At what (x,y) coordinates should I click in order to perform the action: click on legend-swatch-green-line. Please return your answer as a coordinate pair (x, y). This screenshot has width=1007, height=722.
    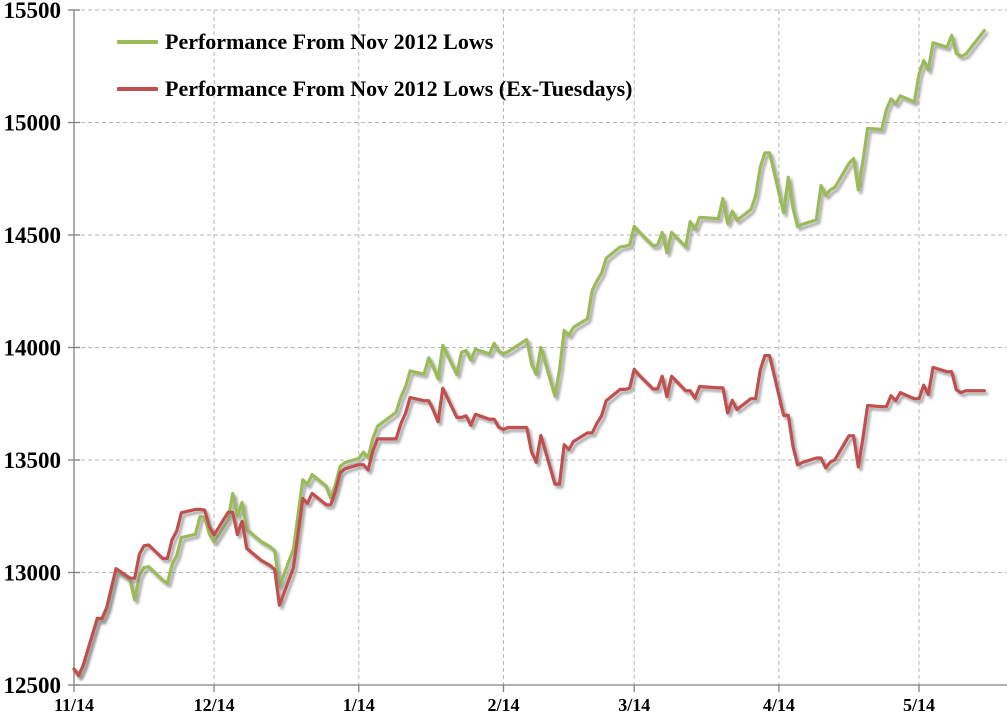
    Looking at the image, I should click on (137, 42).